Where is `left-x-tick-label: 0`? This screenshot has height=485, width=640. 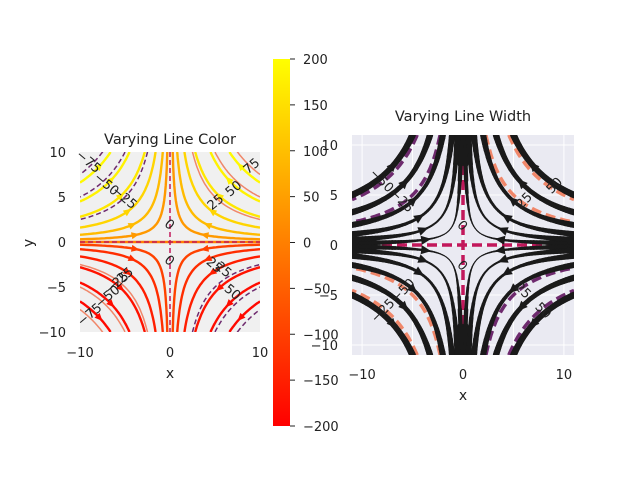 left-x-tick-label: 0 is located at coordinates (170, 353).